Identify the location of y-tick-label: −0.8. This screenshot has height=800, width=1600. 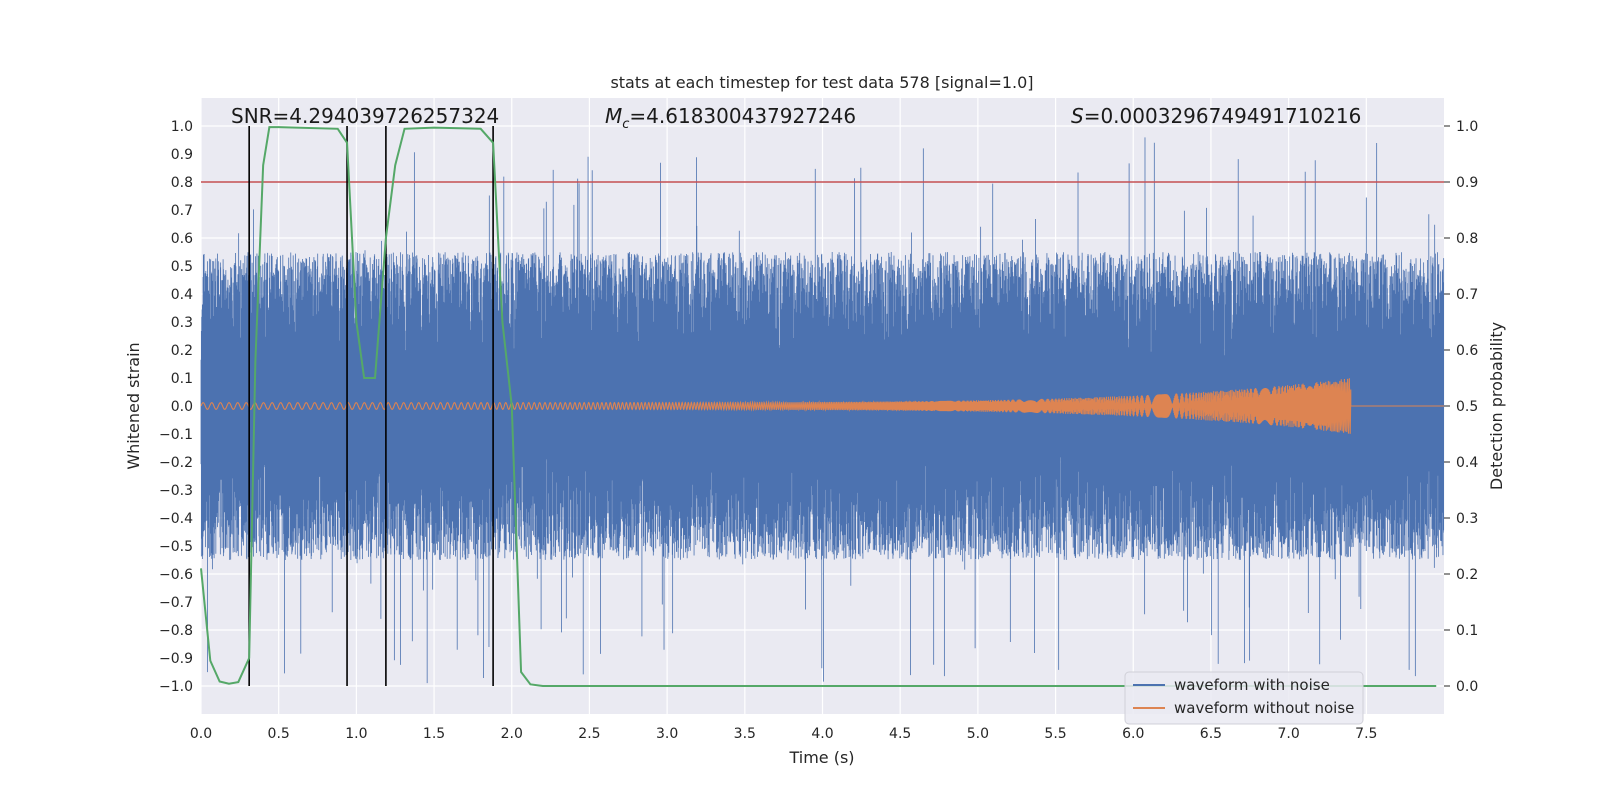
(176, 631).